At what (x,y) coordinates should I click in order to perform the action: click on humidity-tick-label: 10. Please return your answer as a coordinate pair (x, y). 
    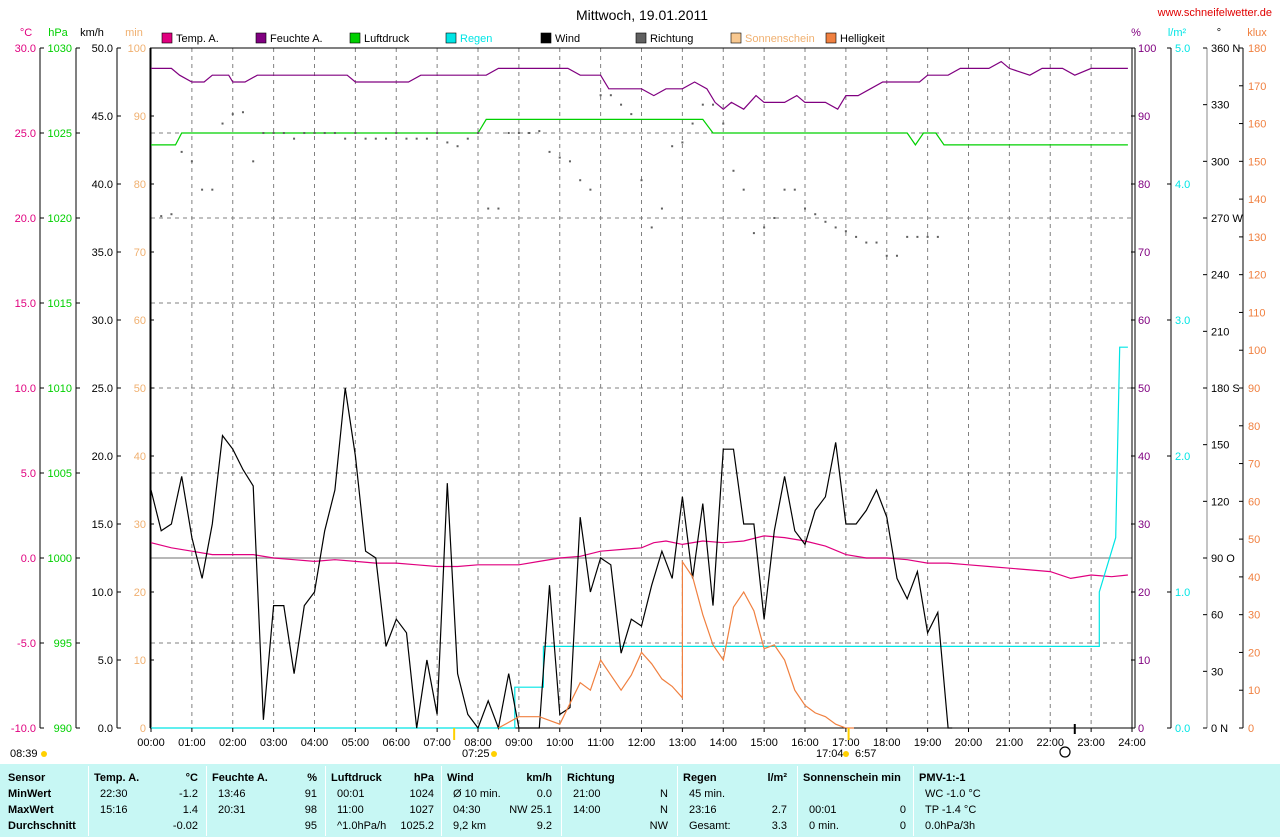
    Looking at the image, I should click on (1144, 661).